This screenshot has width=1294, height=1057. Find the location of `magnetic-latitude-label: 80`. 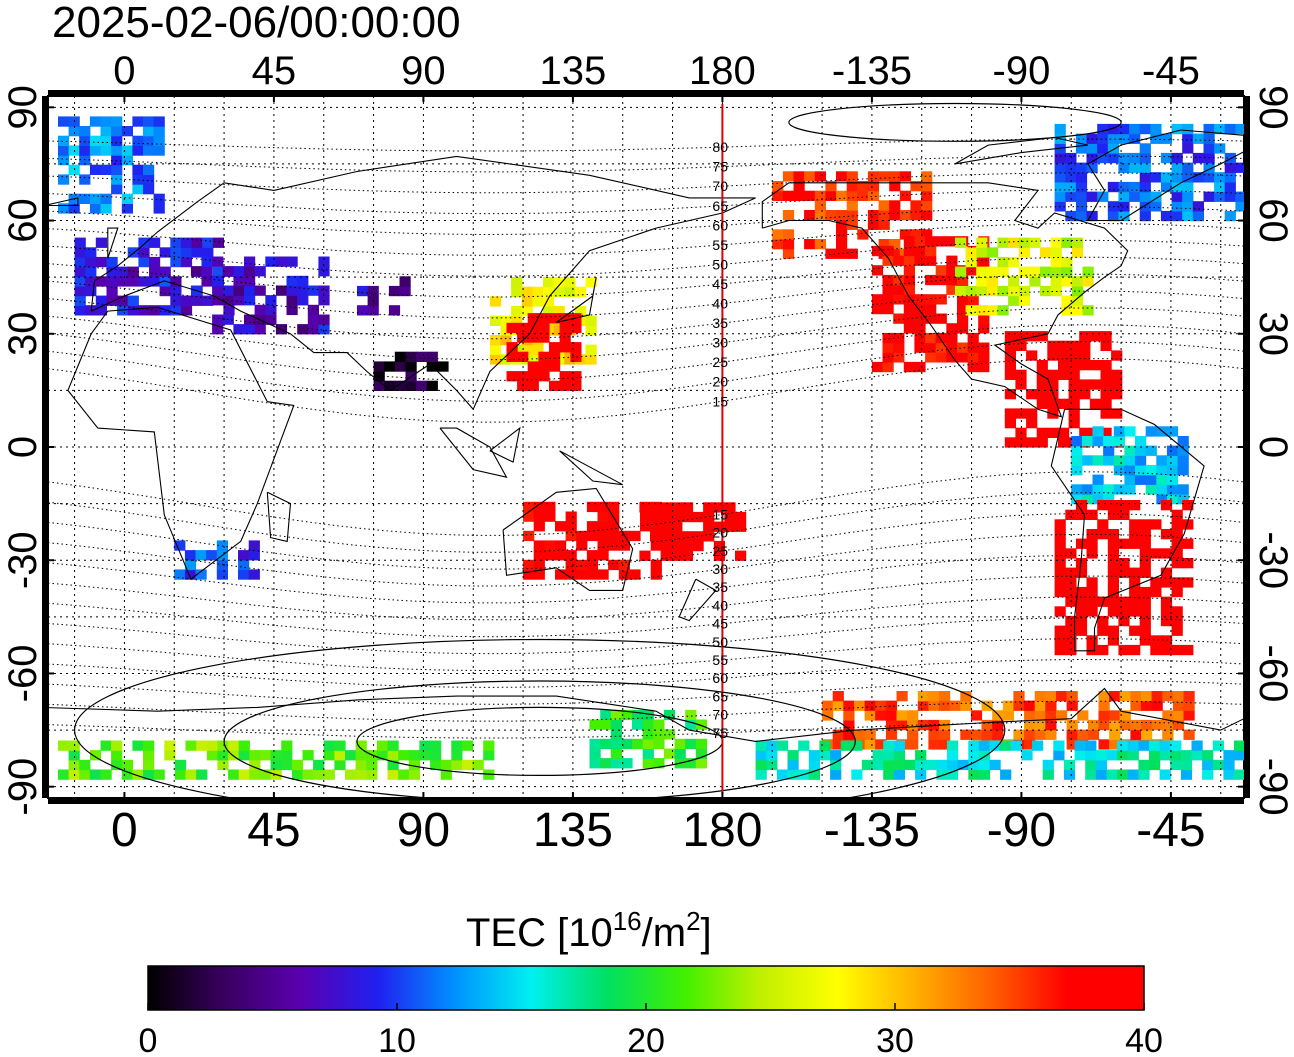

magnetic-latitude-label: 80 is located at coordinates (720, 147).